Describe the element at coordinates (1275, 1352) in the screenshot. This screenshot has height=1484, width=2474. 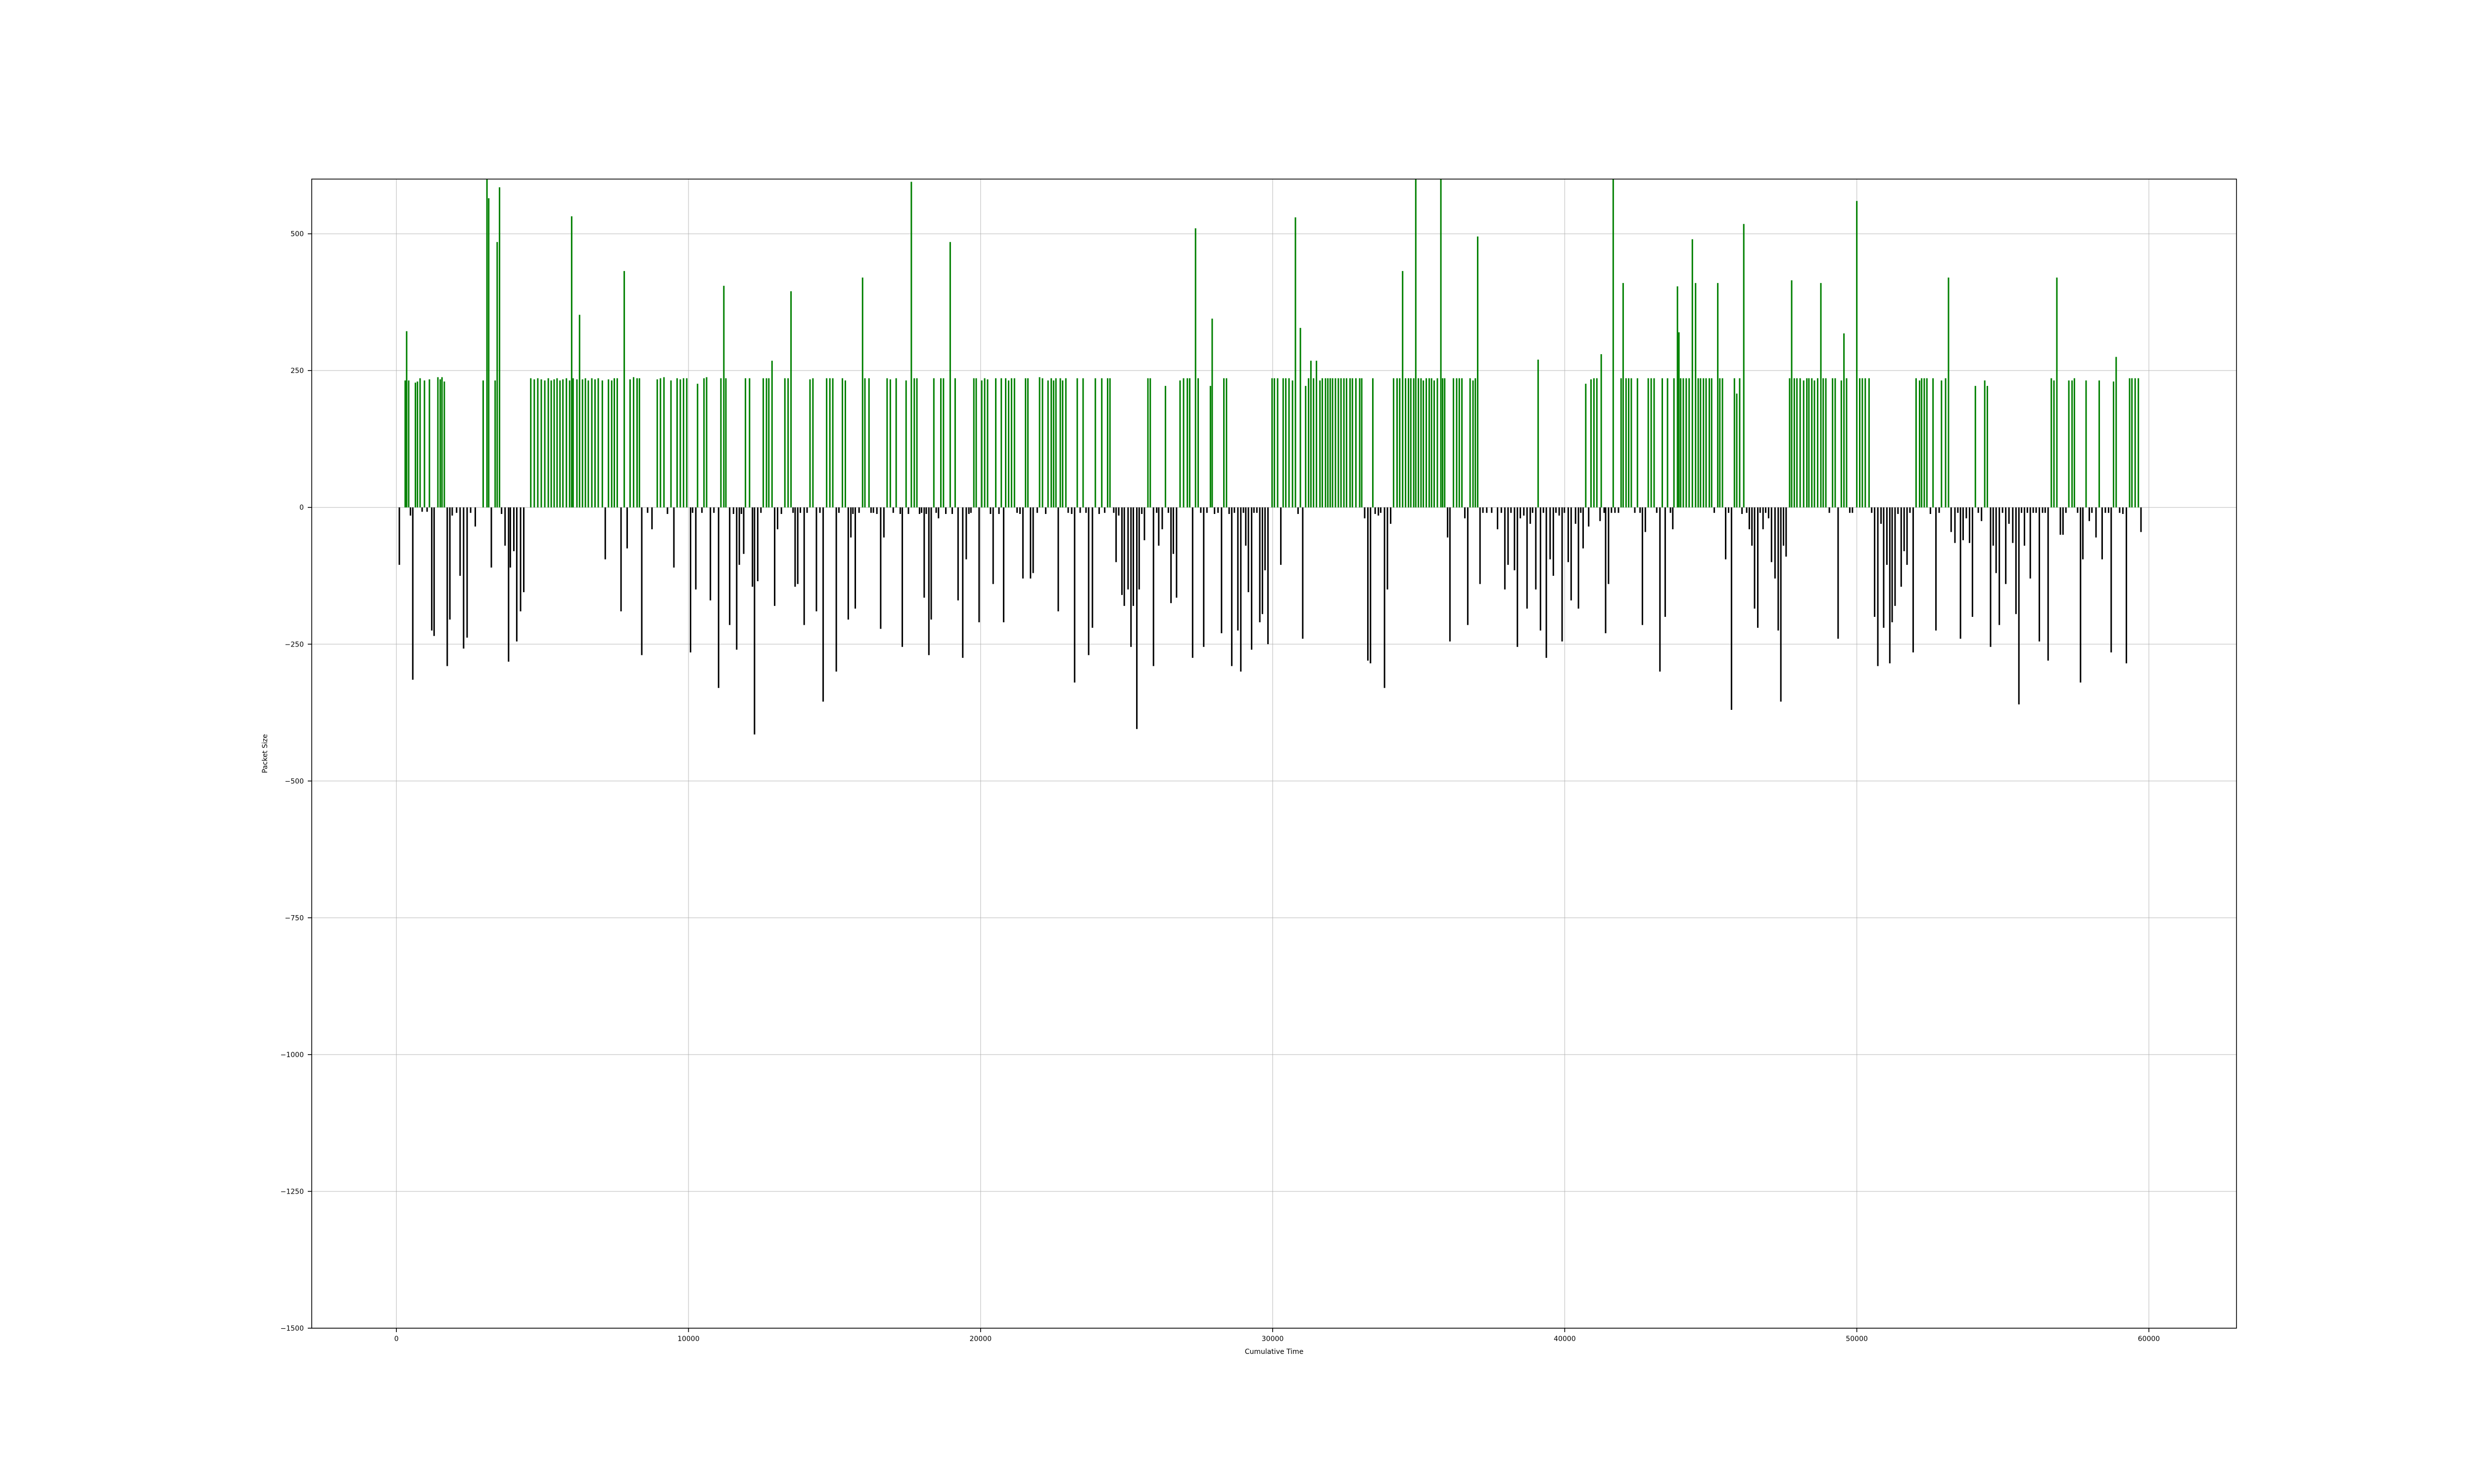
I see `x-axis-label: Cumulative Time` at that location.